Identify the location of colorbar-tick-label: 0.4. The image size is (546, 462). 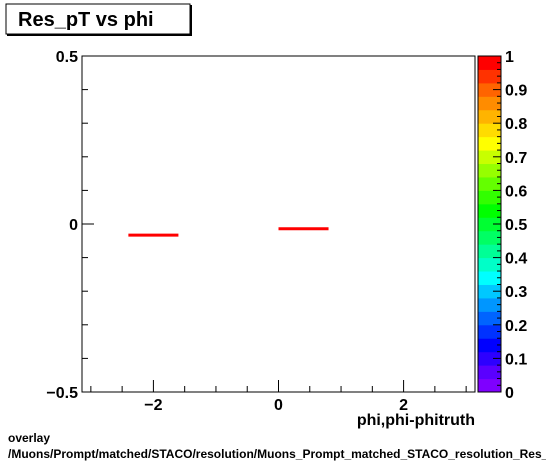
(516, 259).